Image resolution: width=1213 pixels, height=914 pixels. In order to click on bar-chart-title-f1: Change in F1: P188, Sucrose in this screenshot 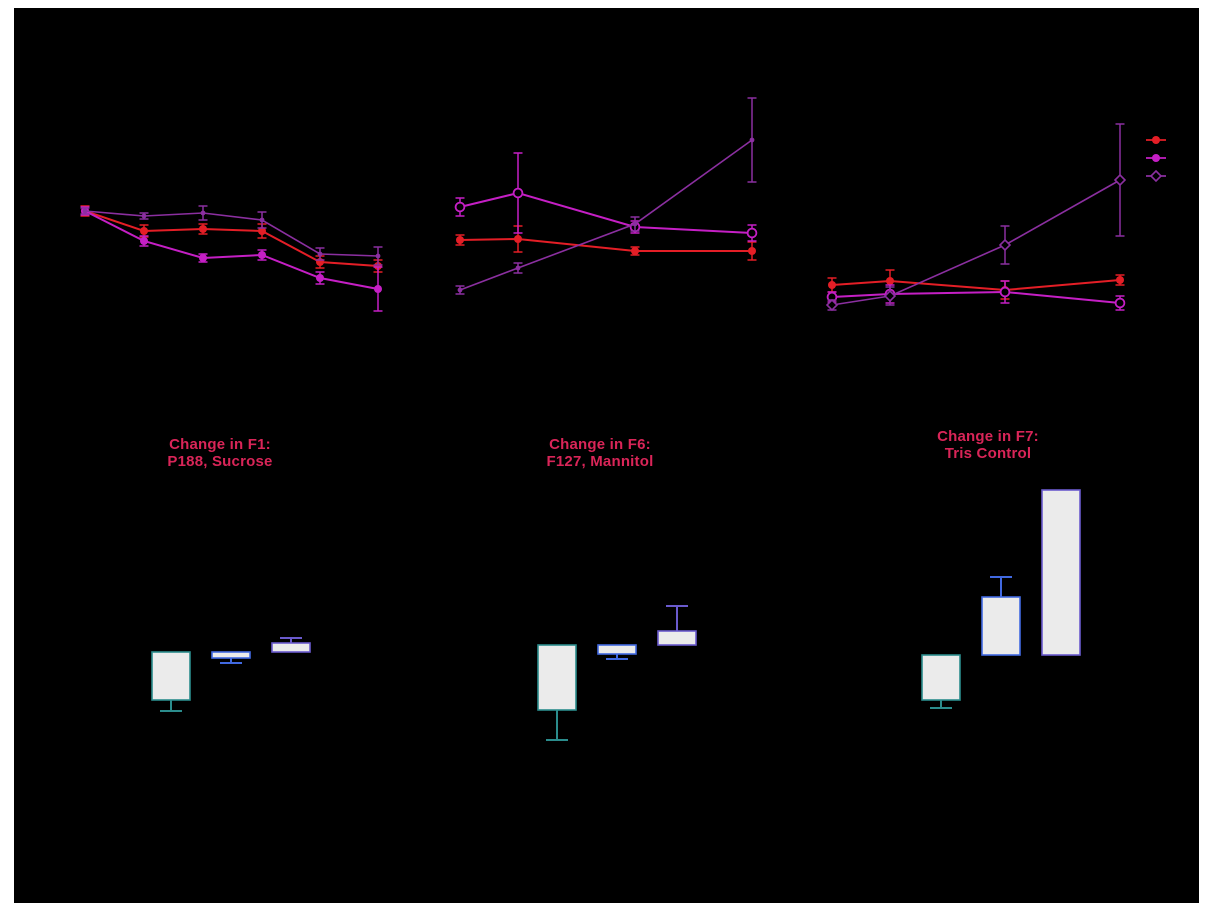, I will do `click(220, 453)`.